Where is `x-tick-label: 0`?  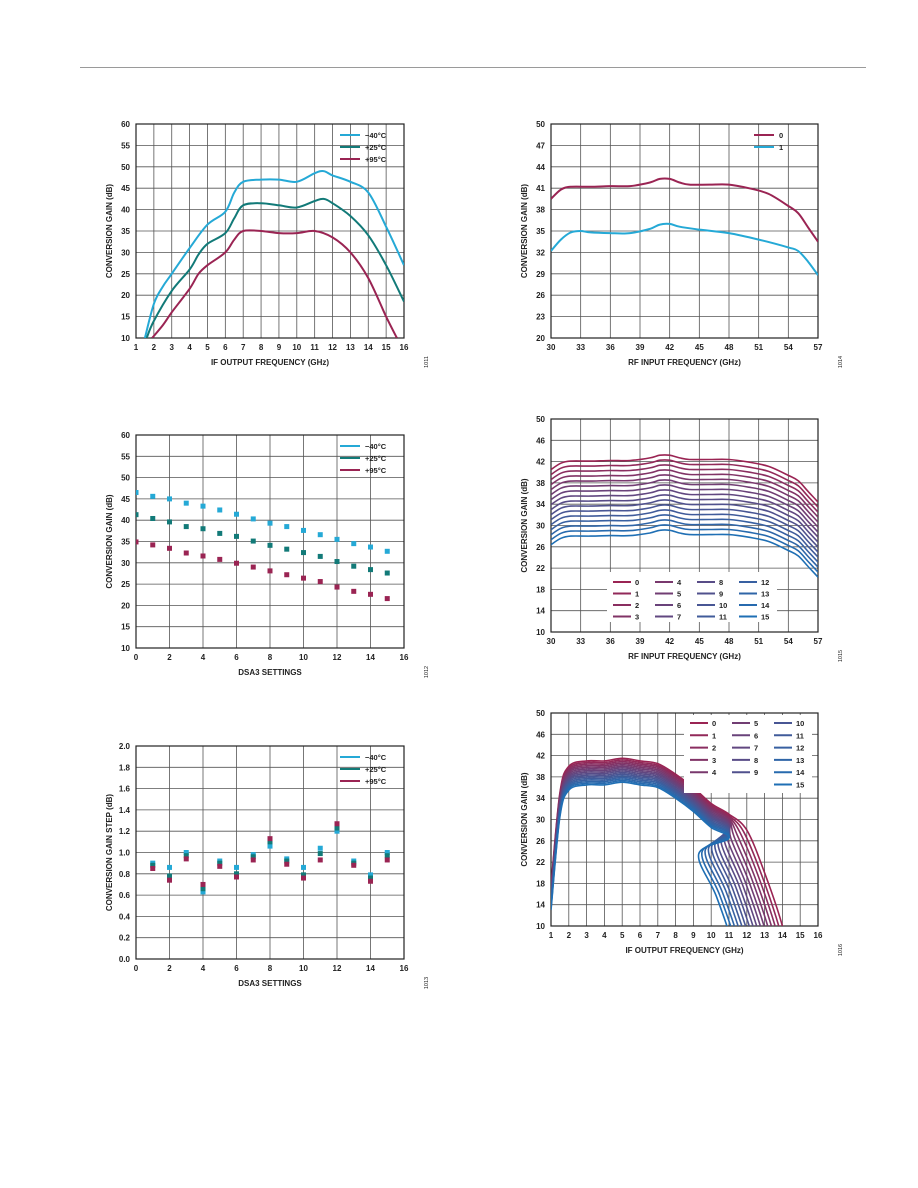
x-tick-label: 0 is located at coordinates (136, 968).